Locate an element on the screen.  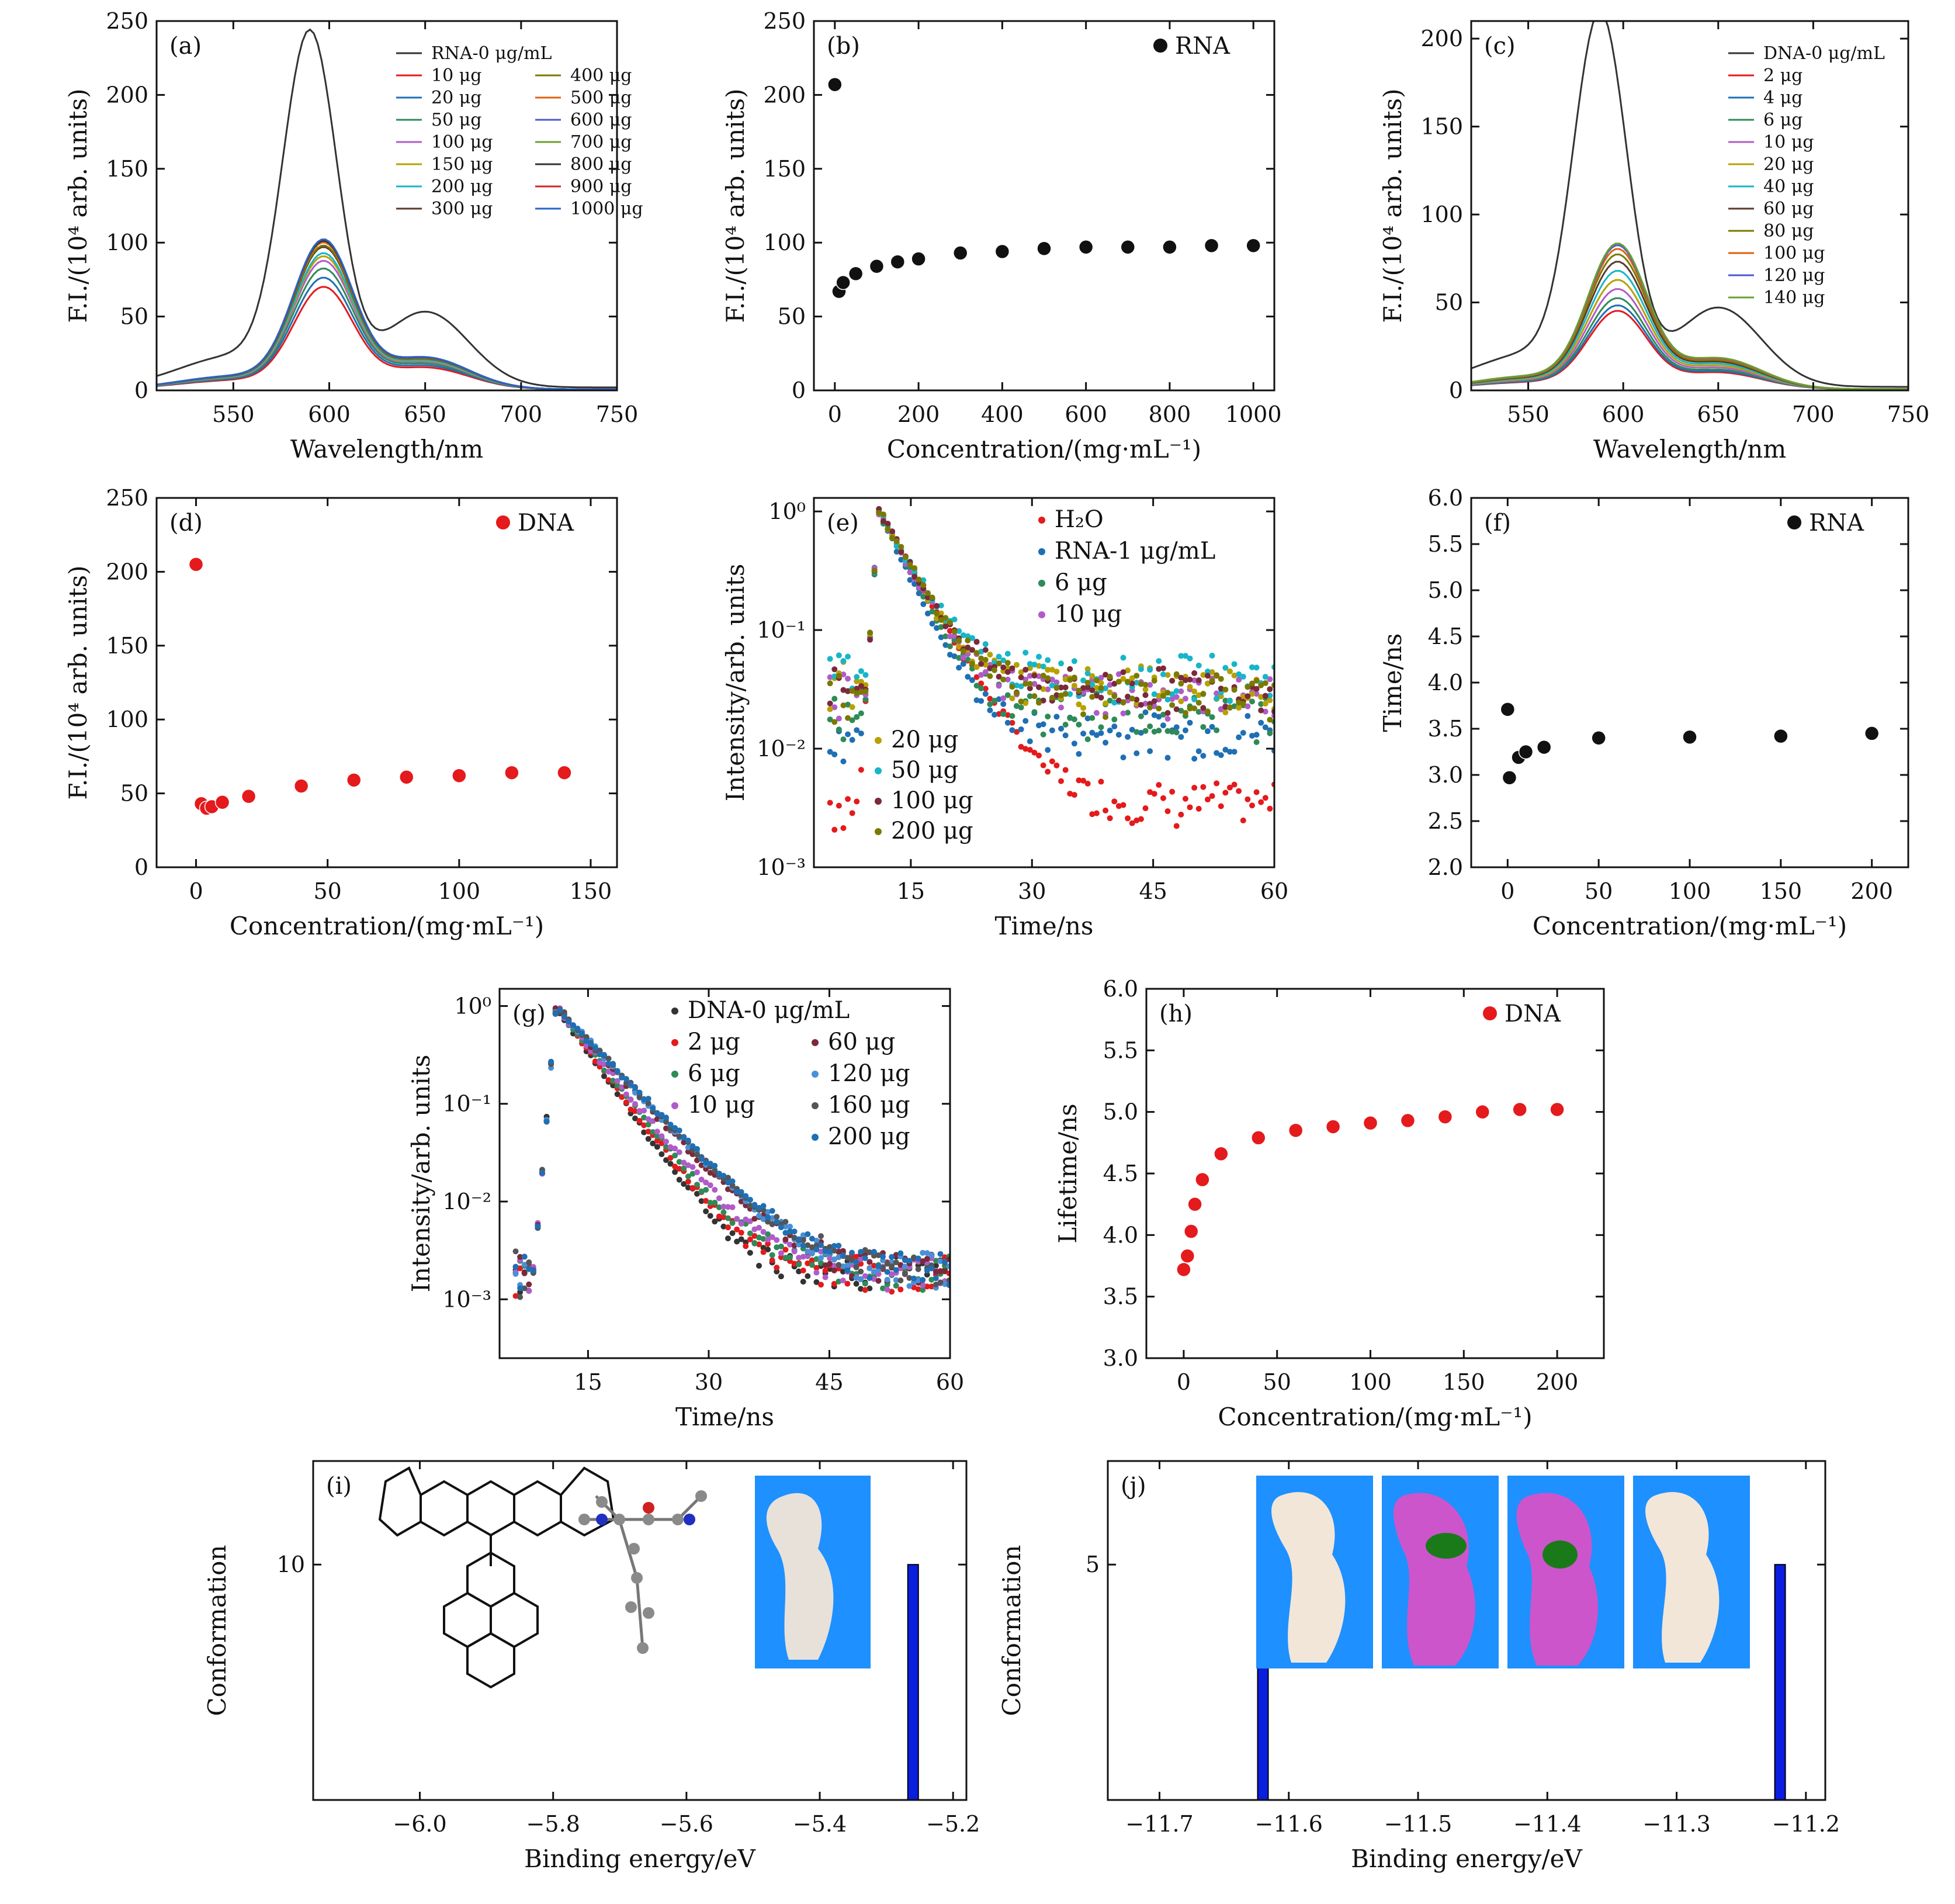
plot-area is located at coordinates (1370, 1190).